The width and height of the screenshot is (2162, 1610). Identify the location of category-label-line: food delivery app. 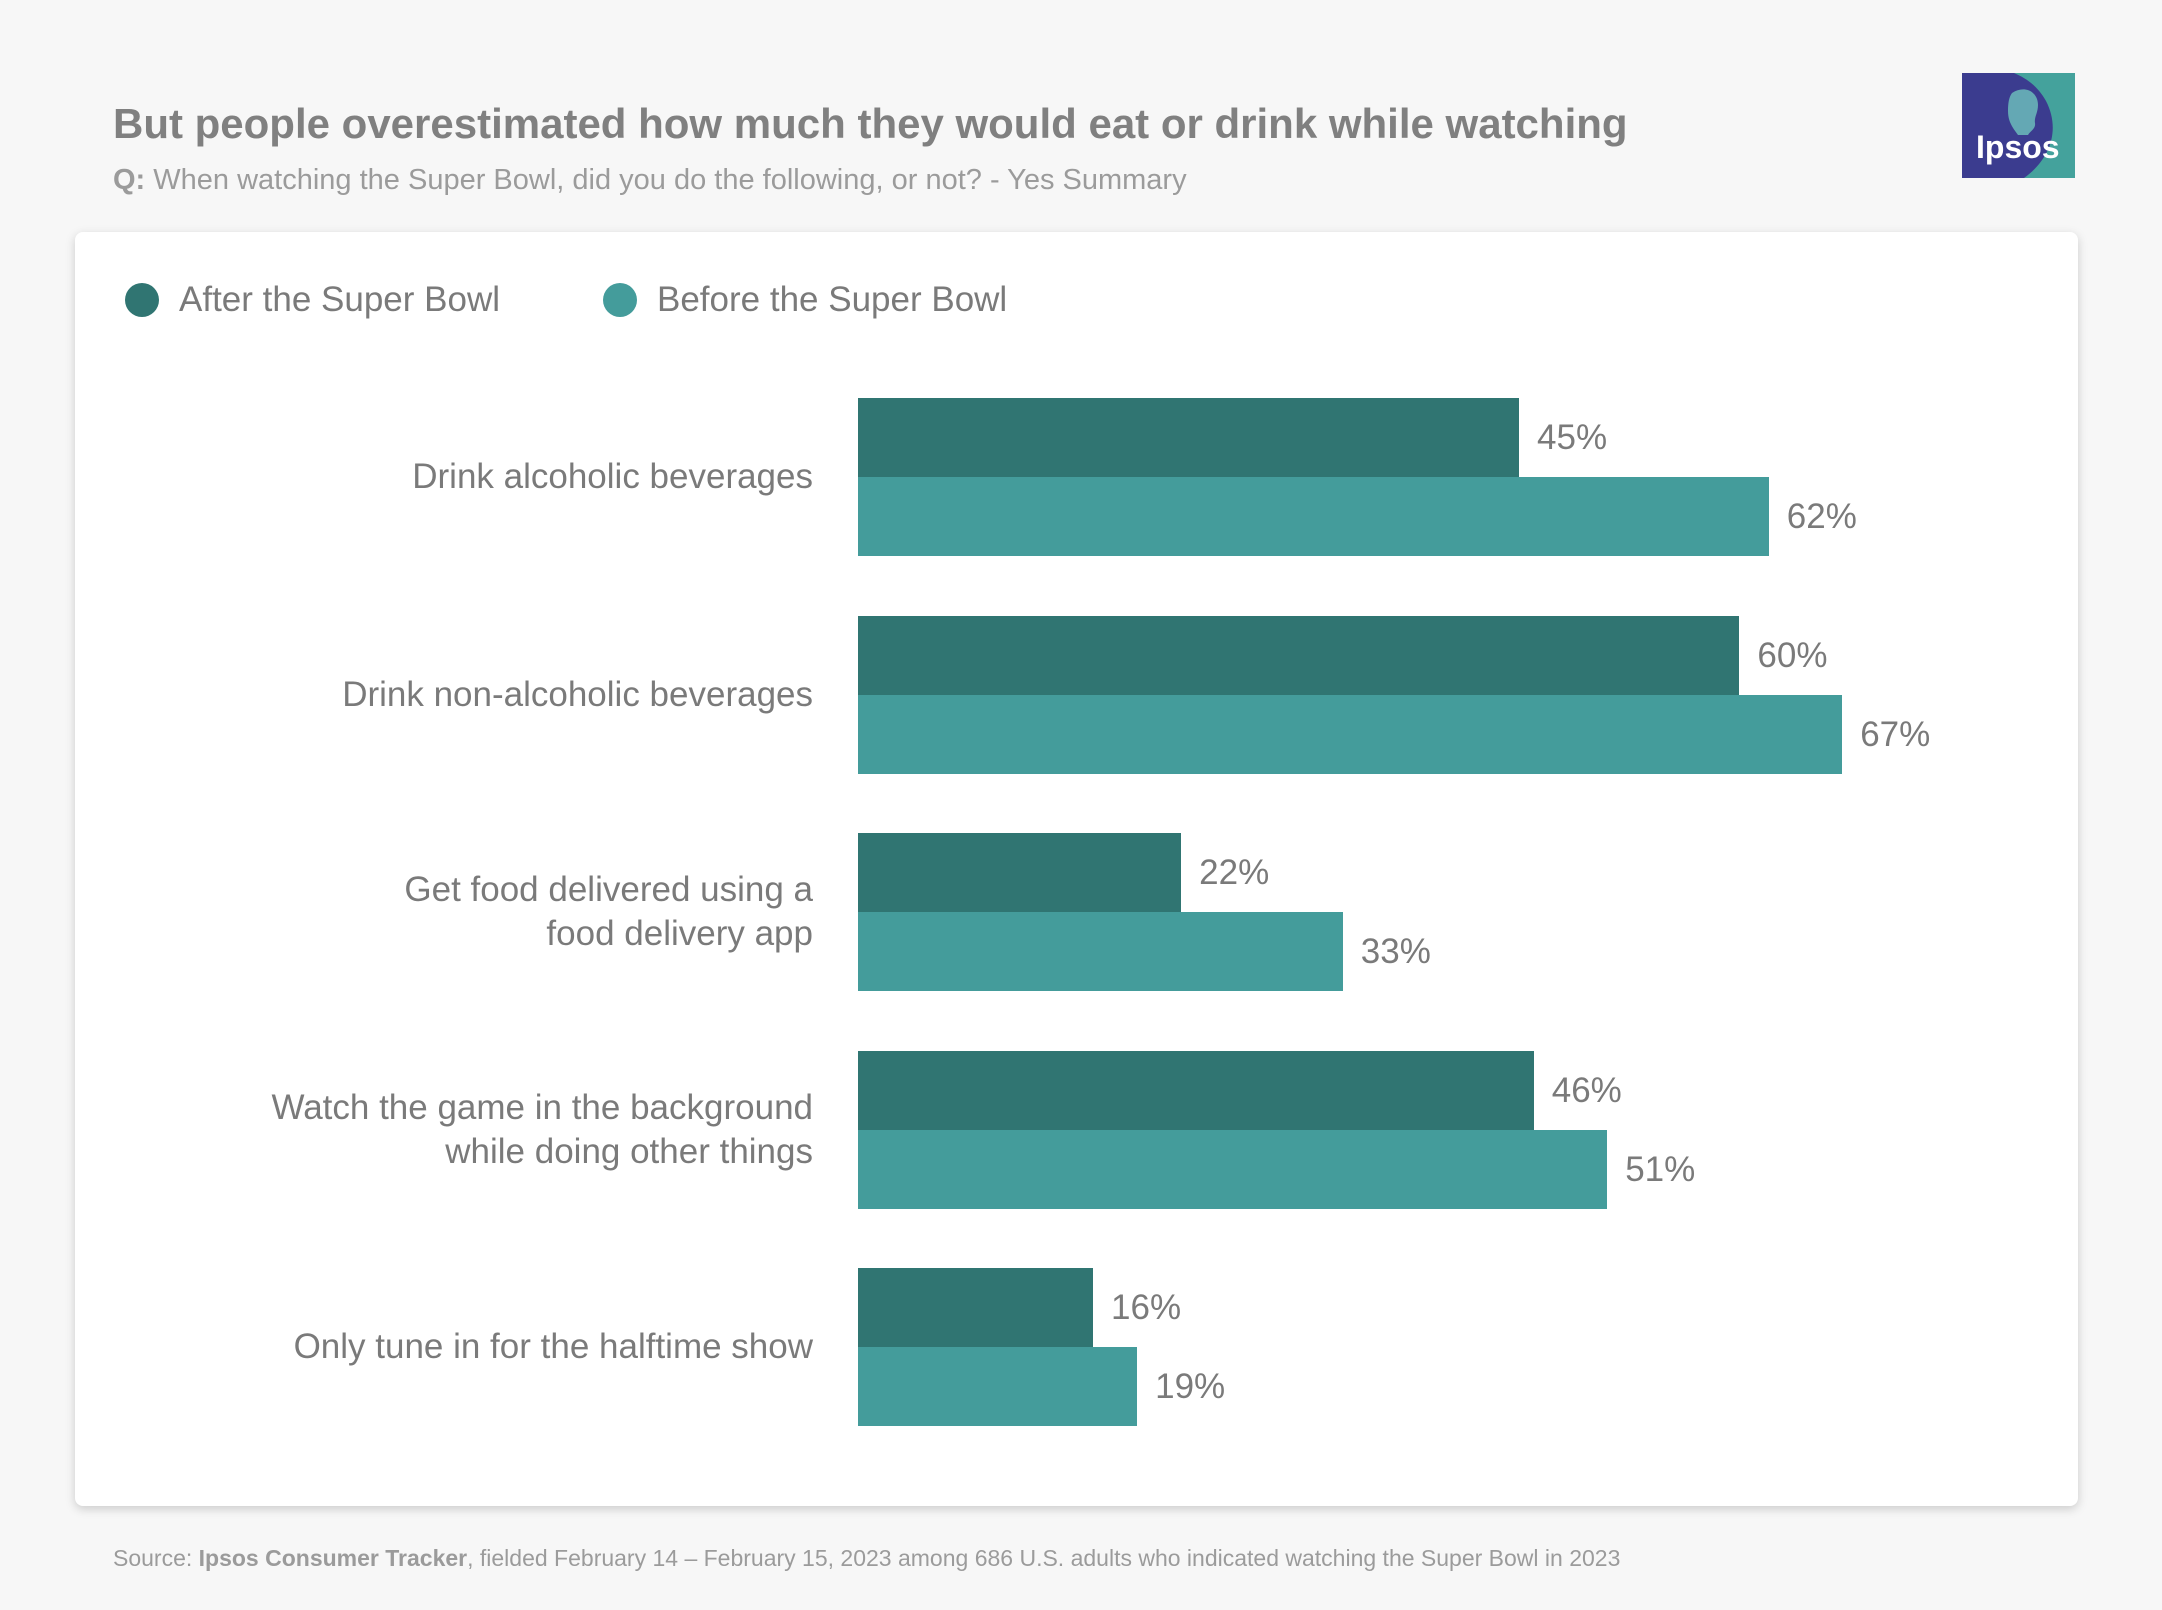
(679, 933).